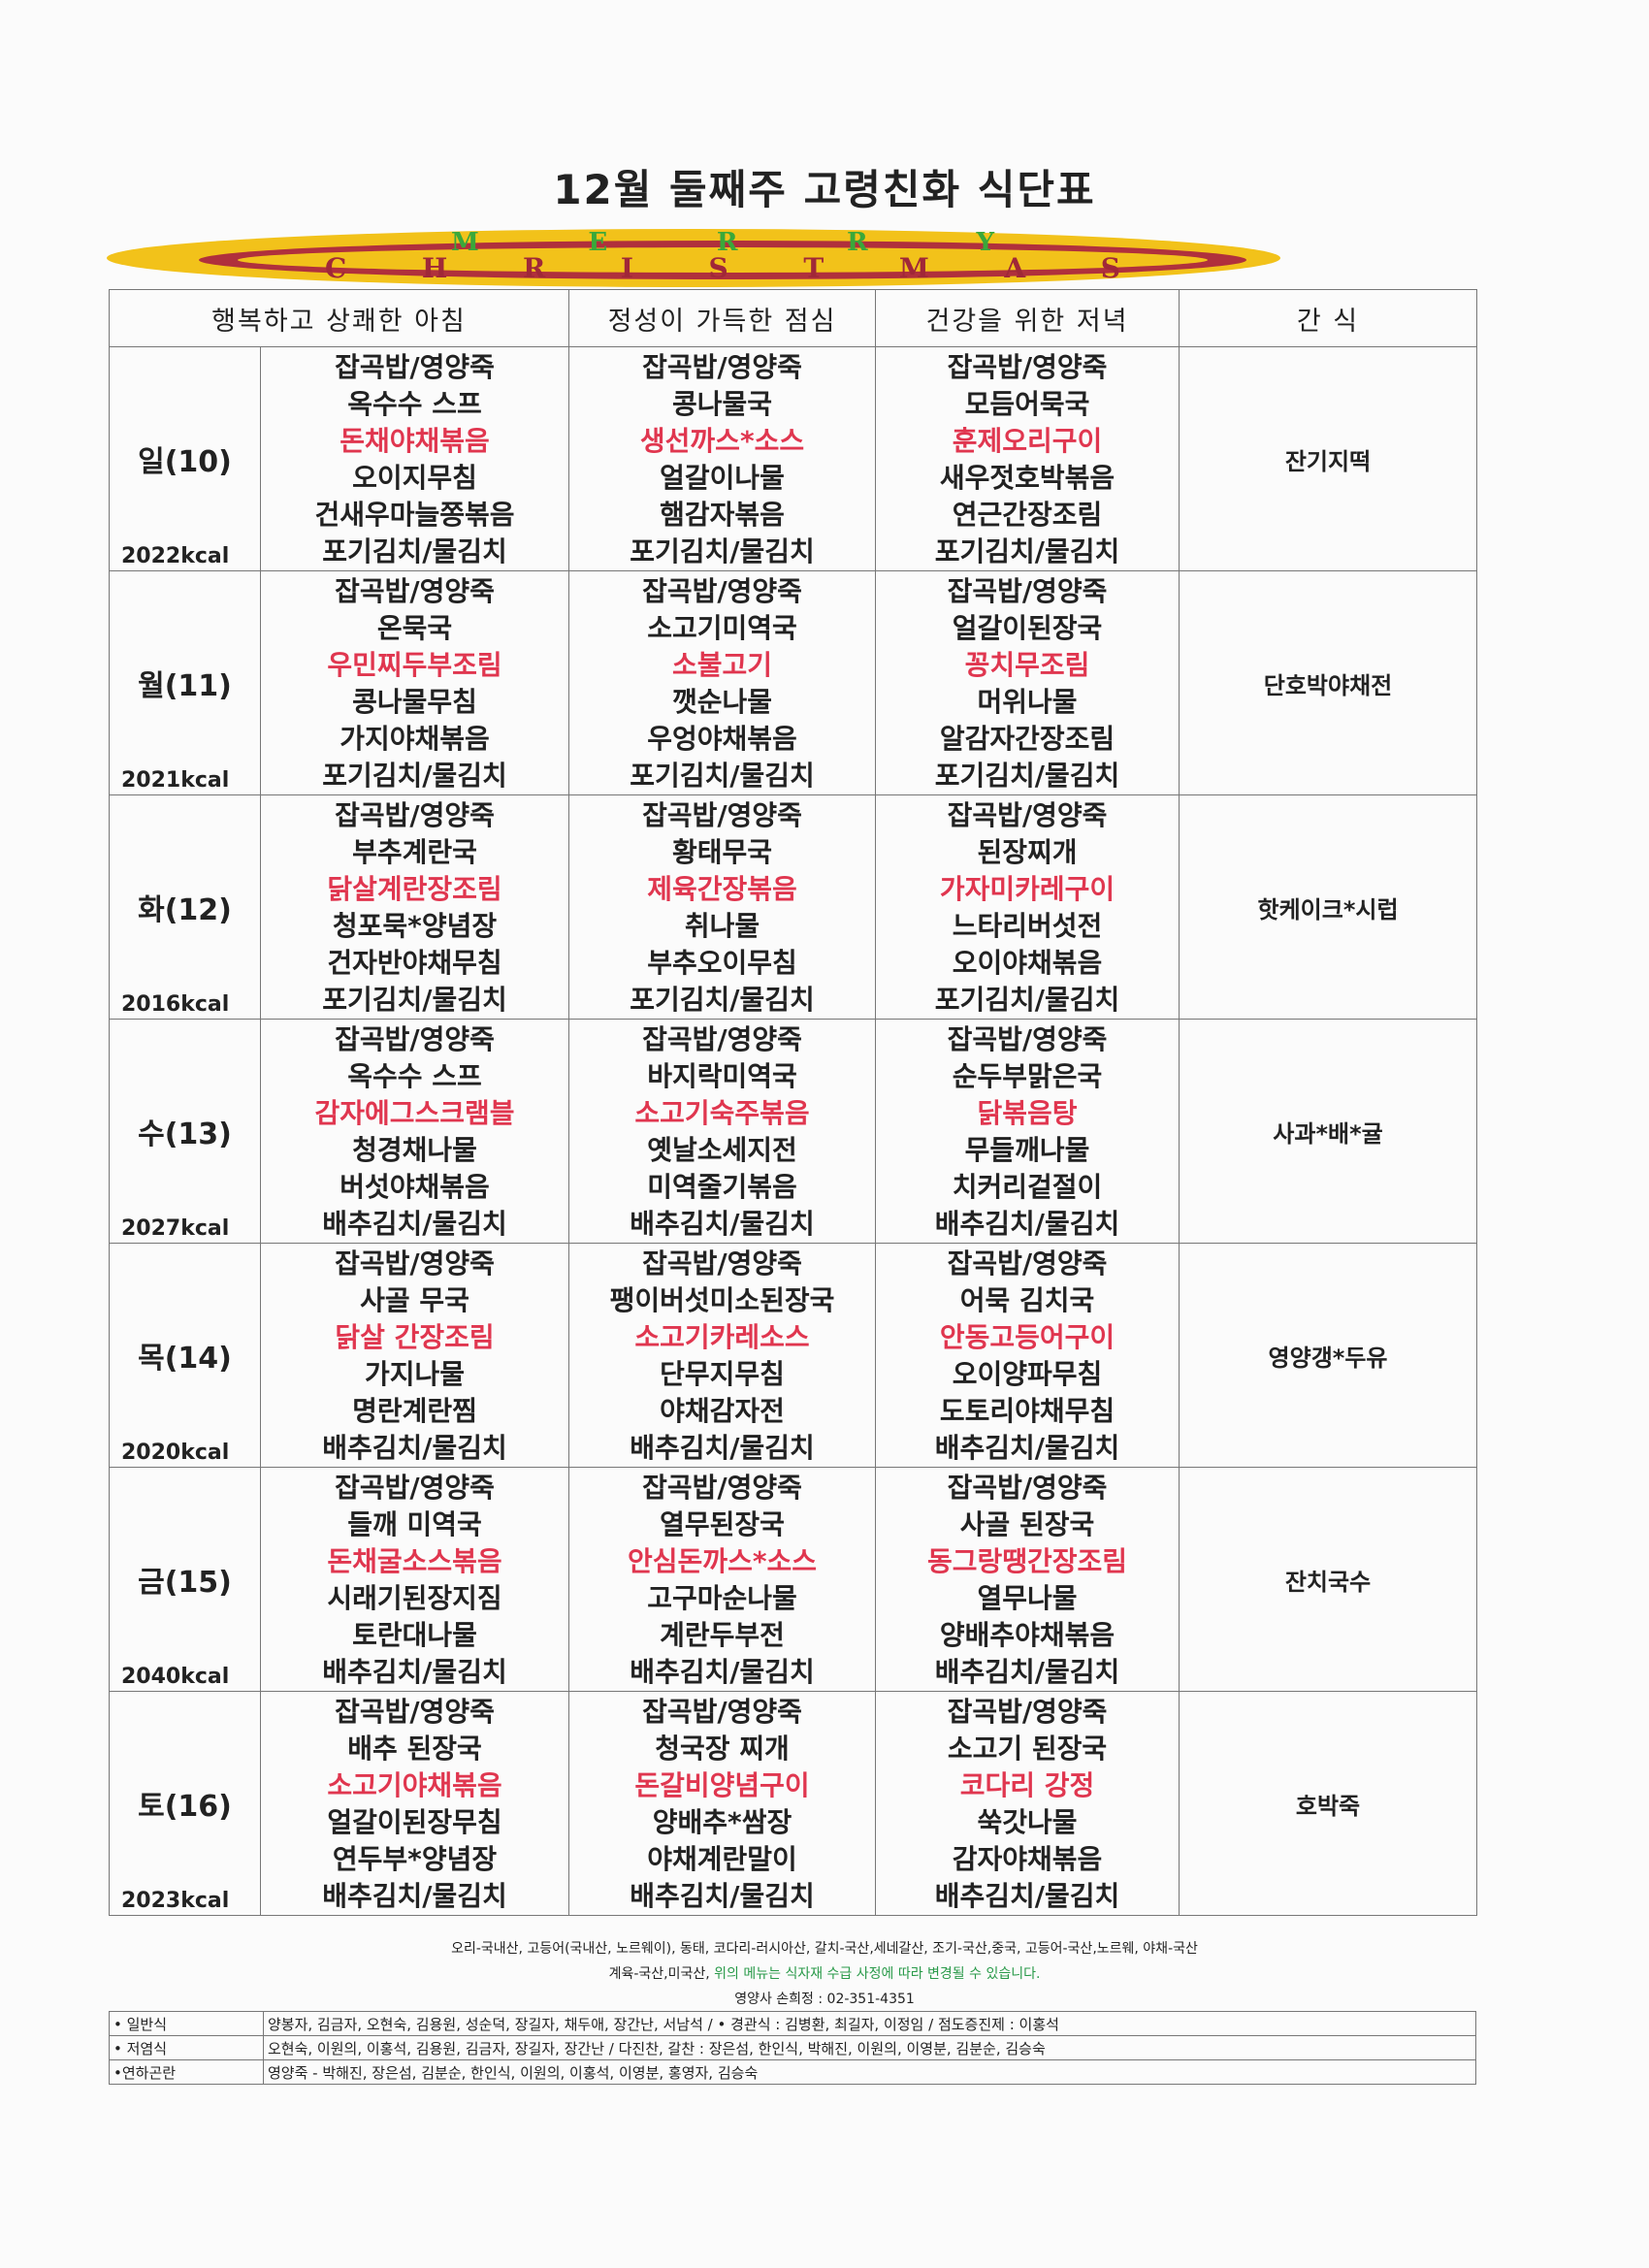  Describe the element at coordinates (1027, 926) in the screenshot. I see `dish-item: 느타리버섯전` at that location.